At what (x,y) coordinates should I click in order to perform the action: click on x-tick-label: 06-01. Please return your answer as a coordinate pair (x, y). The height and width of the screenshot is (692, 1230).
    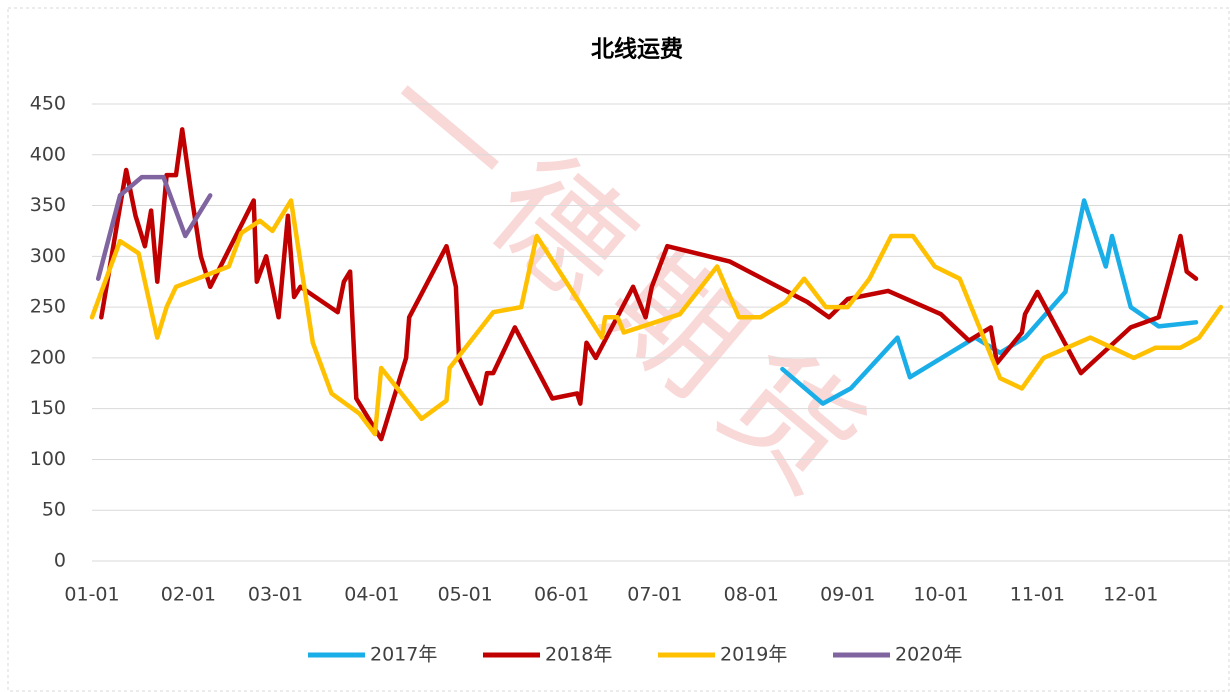
    Looking at the image, I should click on (561, 595).